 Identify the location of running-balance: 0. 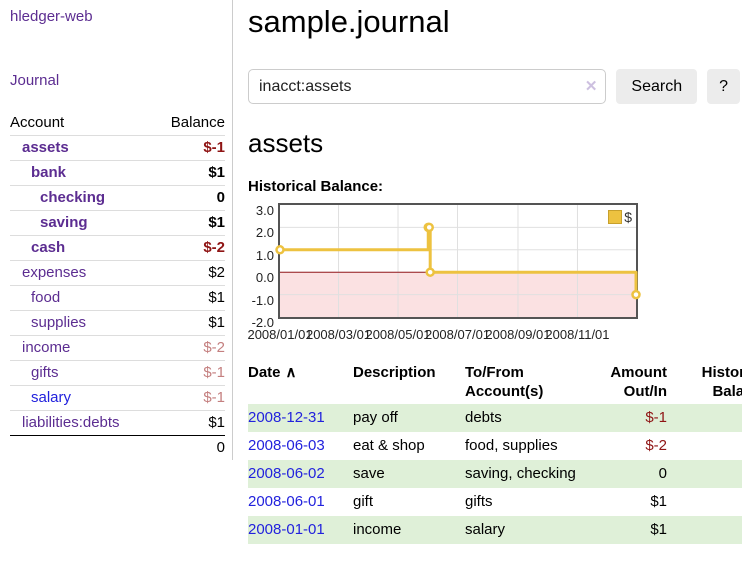
(708, 446).